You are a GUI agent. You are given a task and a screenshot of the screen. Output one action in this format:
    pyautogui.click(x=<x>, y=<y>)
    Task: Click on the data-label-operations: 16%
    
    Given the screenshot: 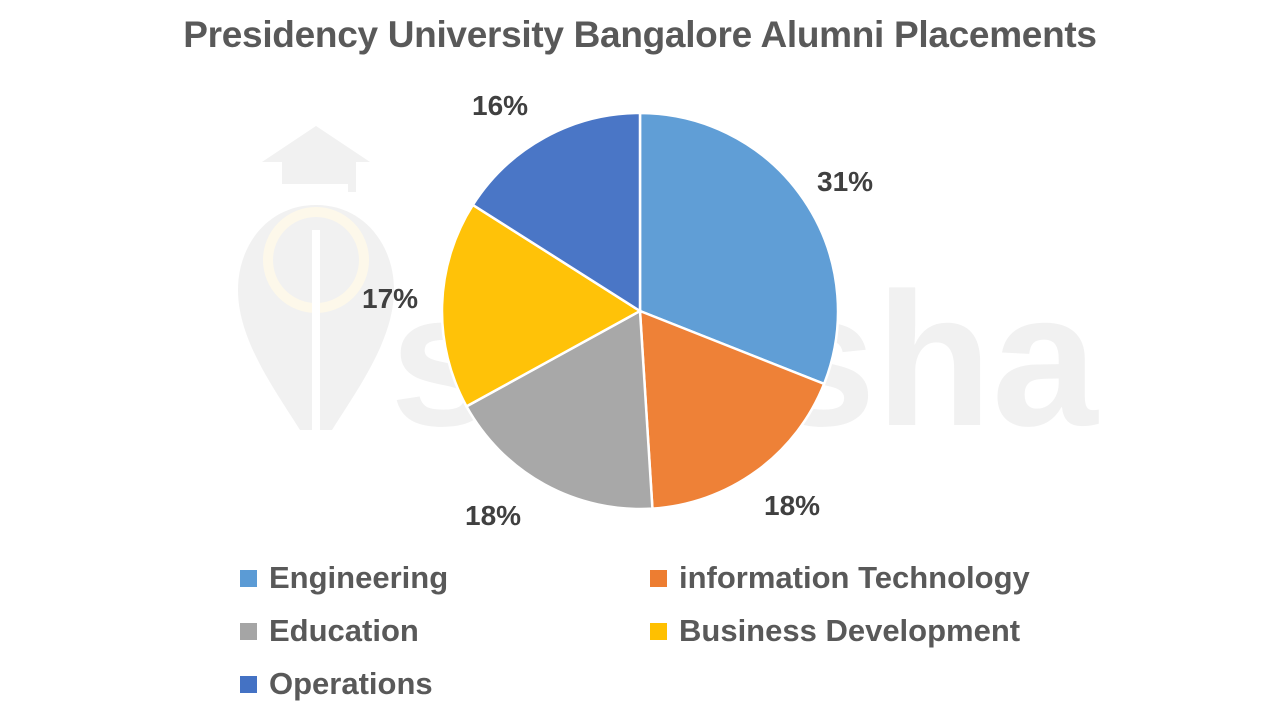 What is the action you would take?
    pyautogui.click(x=500, y=105)
    